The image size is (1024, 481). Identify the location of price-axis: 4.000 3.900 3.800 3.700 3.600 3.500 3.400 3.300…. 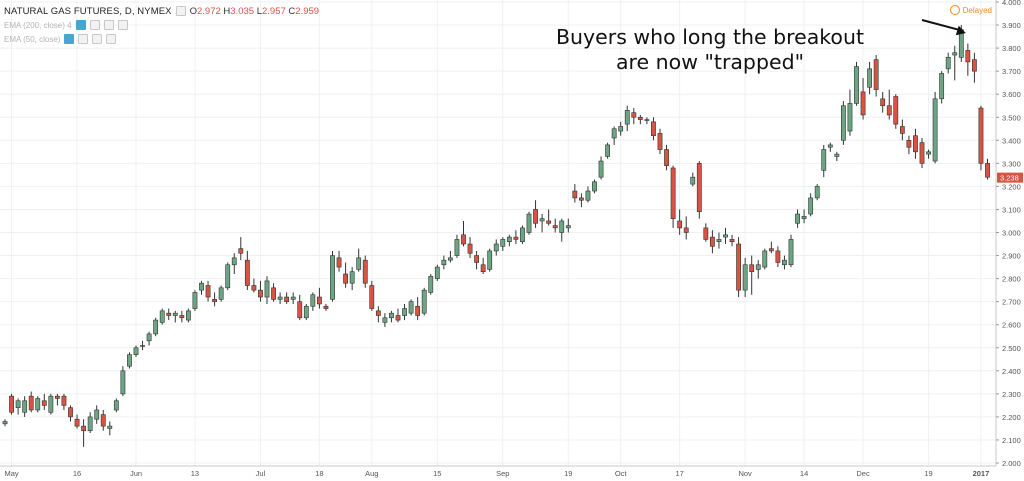
(1008, 234).